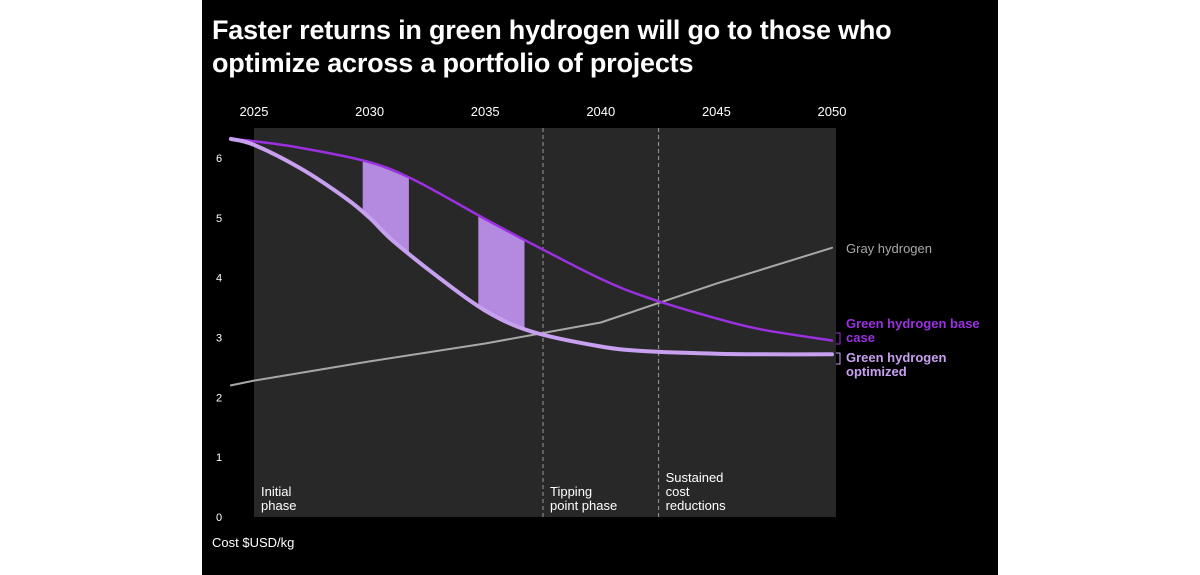 The image size is (1200, 575). What do you see at coordinates (219, 279) in the screenshot?
I see `y-tick-label: 4` at bounding box center [219, 279].